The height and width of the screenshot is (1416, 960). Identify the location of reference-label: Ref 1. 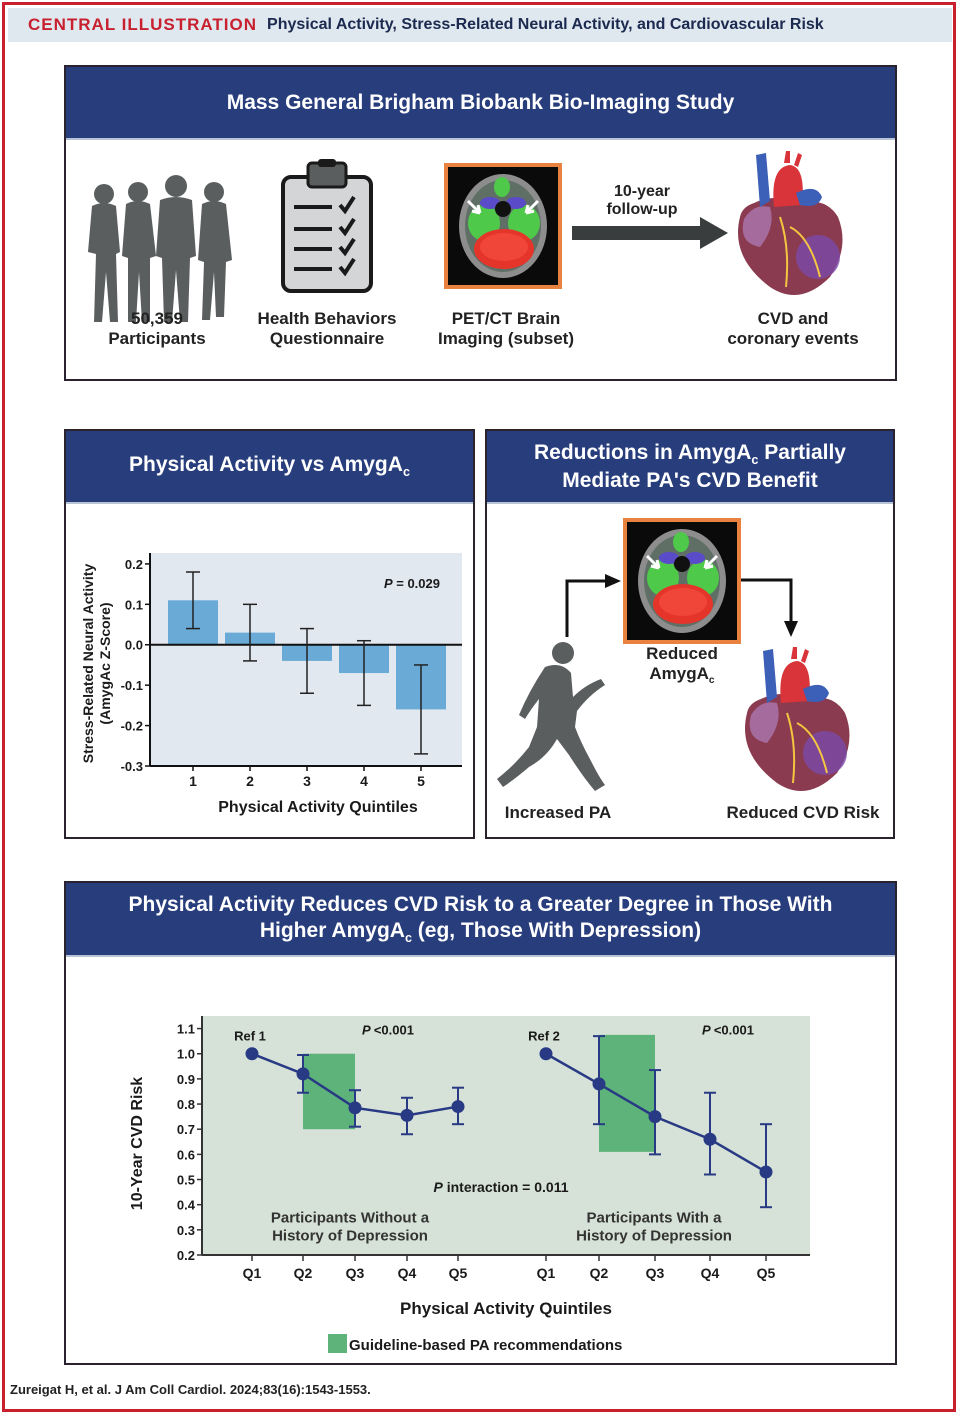
(250, 1036).